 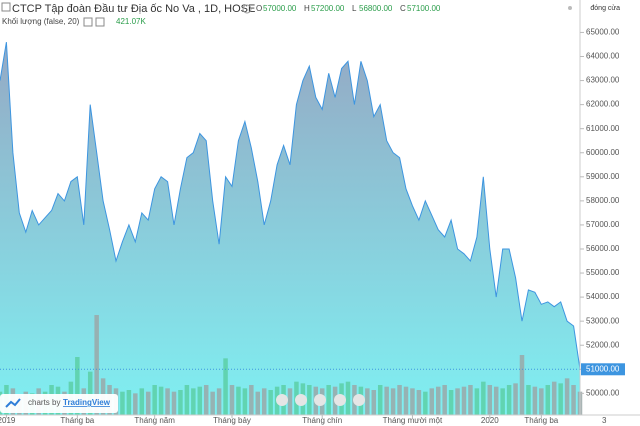 What do you see at coordinates (603, 344) in the screenshot?
I see `y-tick-label: 52000.00` at bounding box center [603, 344].